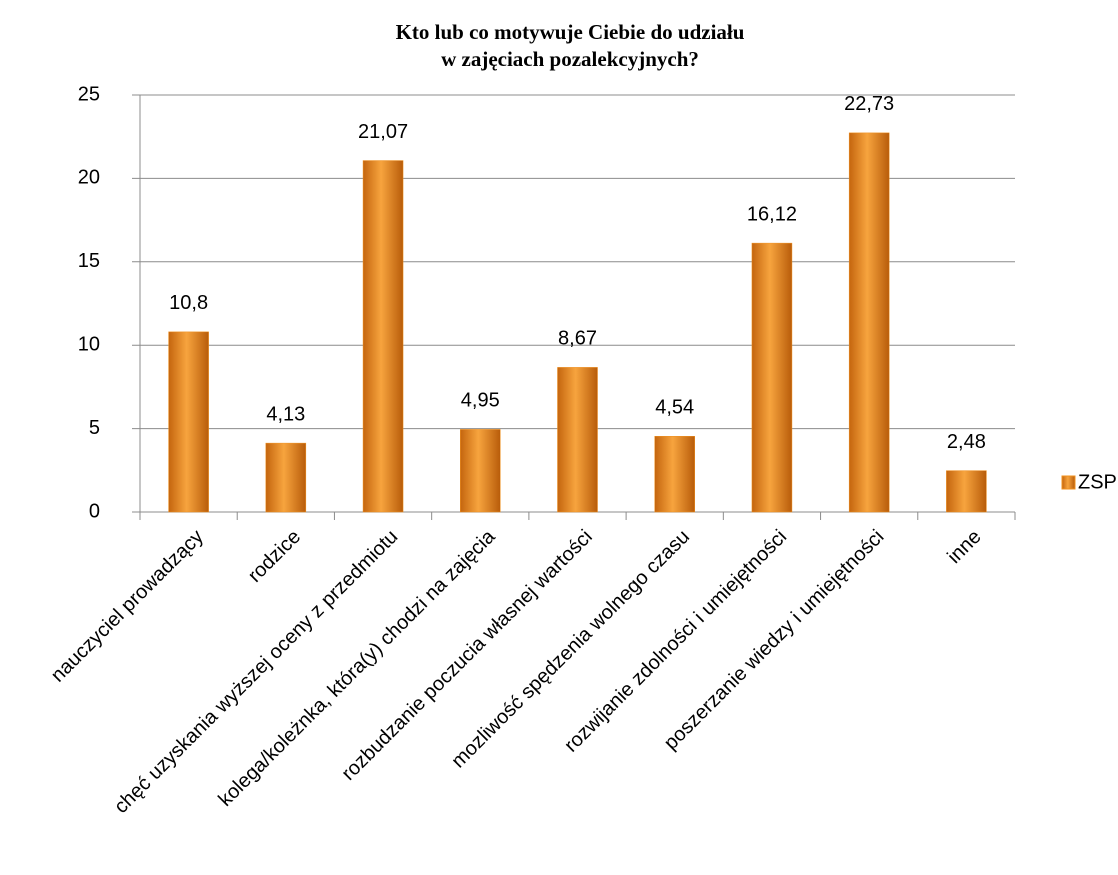  I want to click on x-tick-label: inne, so click(964, 547).